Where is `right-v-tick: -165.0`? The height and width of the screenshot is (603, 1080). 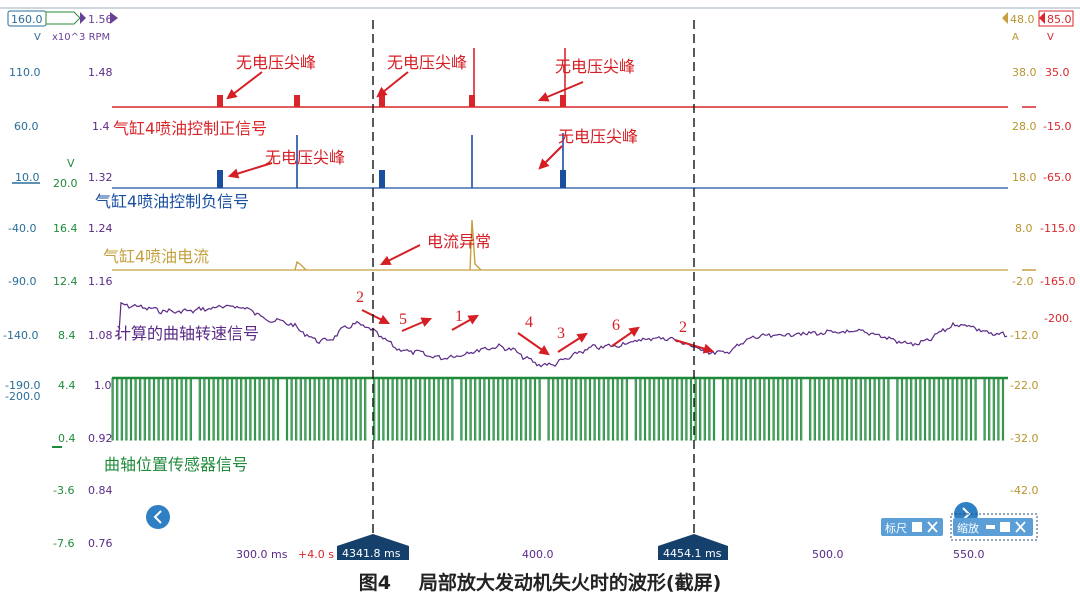
right-v-tick: -165.0 is located at coordinates (1057, 281).